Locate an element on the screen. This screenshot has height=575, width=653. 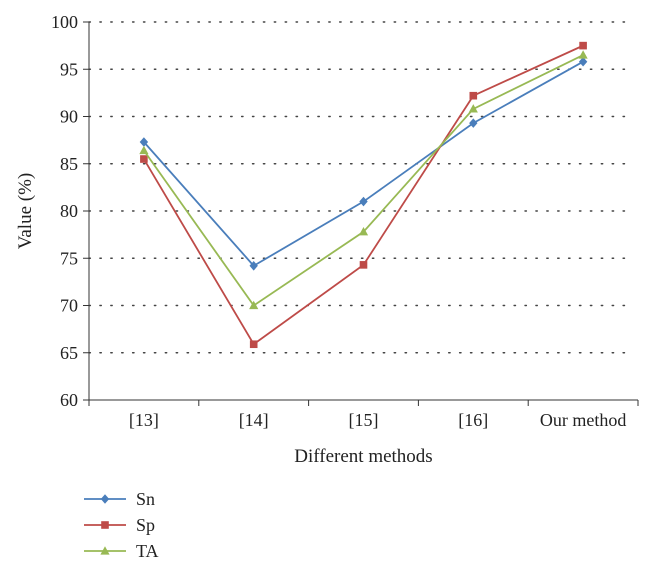
legend-label: Sp is located at coordinates (145, 525).